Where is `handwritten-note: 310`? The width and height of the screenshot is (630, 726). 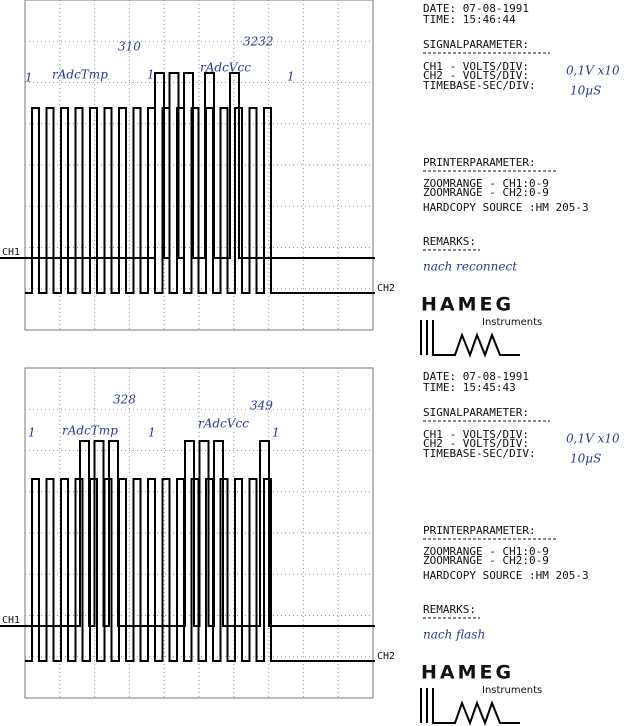 handwritten-note: 310 is located at coordinates (129, 47).